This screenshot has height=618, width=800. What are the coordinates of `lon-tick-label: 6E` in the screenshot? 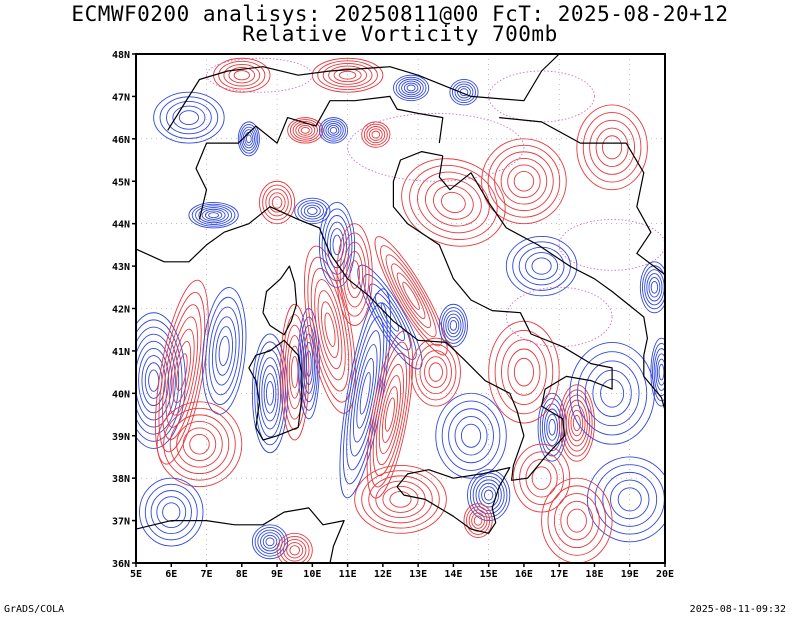 It's located at (171, 574).